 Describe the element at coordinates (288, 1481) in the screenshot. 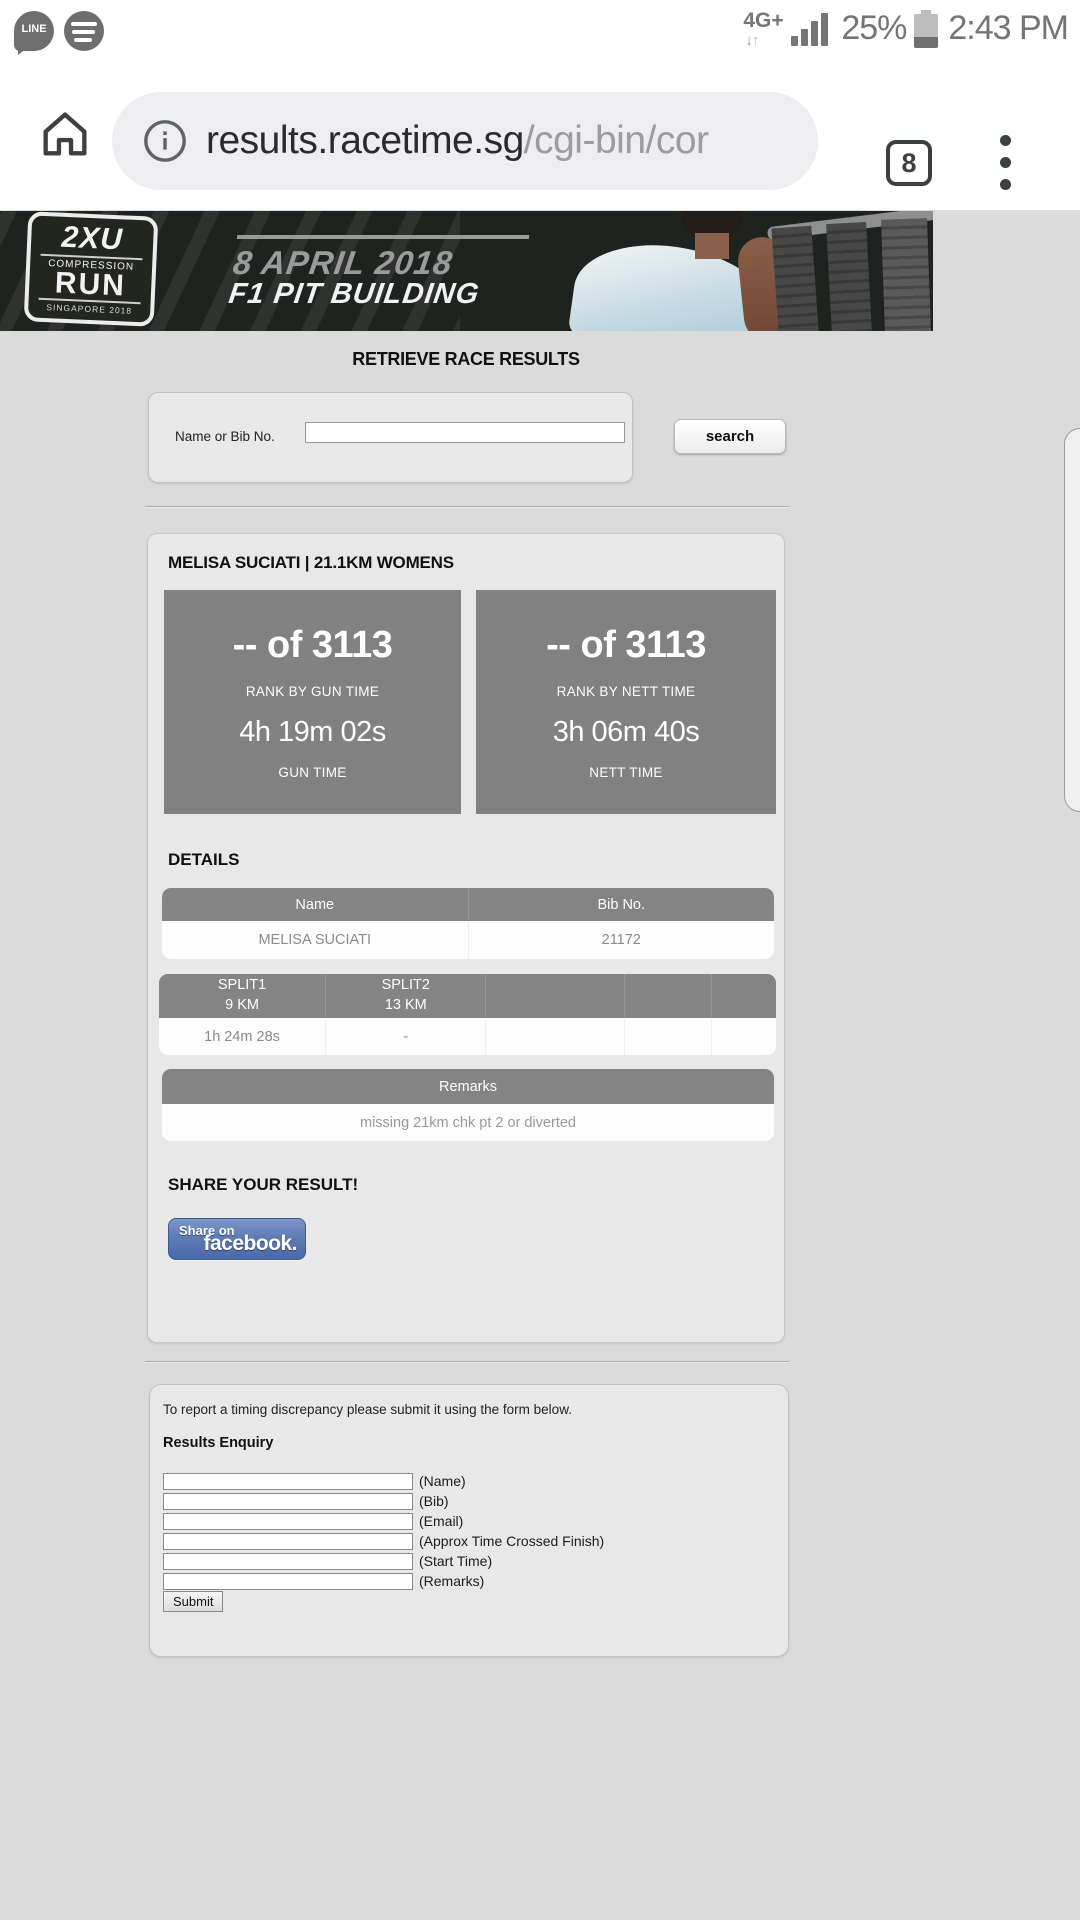

I see `enquiry-name-input` at that location.